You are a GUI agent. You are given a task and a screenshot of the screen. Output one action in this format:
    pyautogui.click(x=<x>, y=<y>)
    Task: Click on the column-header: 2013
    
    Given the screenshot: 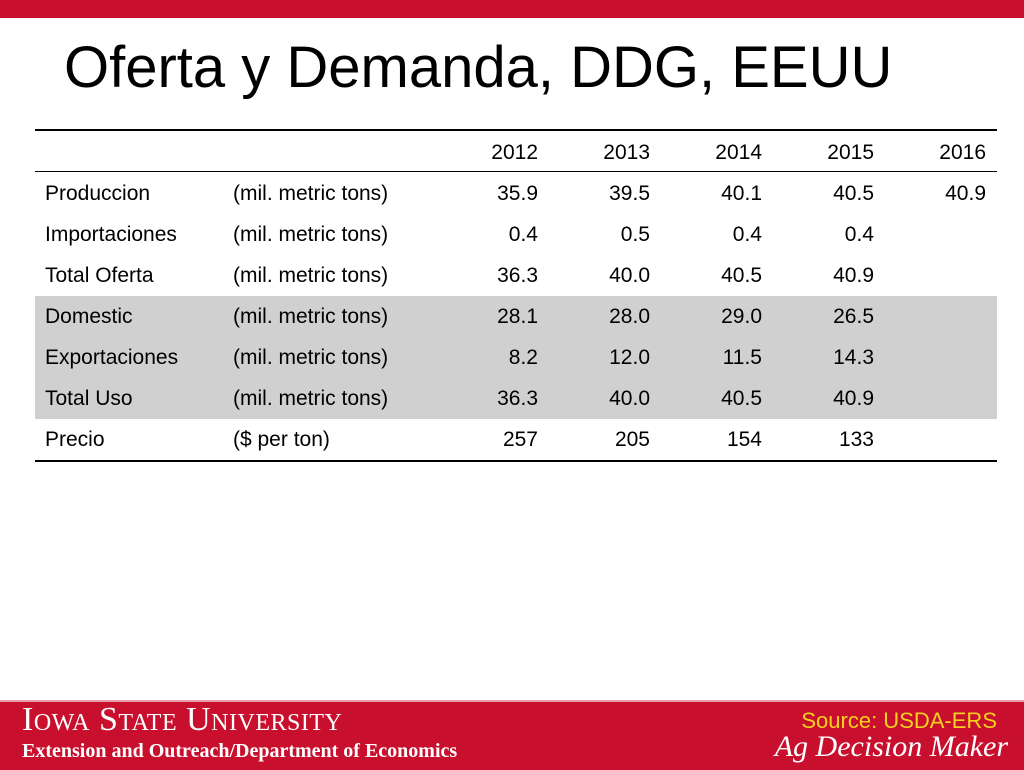 What is the action you would take?
    pyautogui.click(x=626, y=152)
    